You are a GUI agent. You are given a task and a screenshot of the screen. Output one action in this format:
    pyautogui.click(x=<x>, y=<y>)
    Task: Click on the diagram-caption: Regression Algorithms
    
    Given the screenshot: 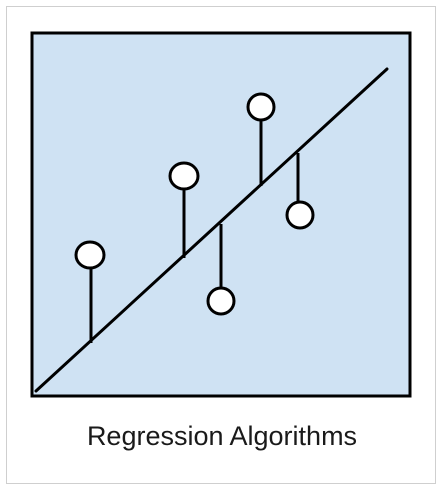 What is the action you would take?
    pyautogui.click(x=222, y=436)
    